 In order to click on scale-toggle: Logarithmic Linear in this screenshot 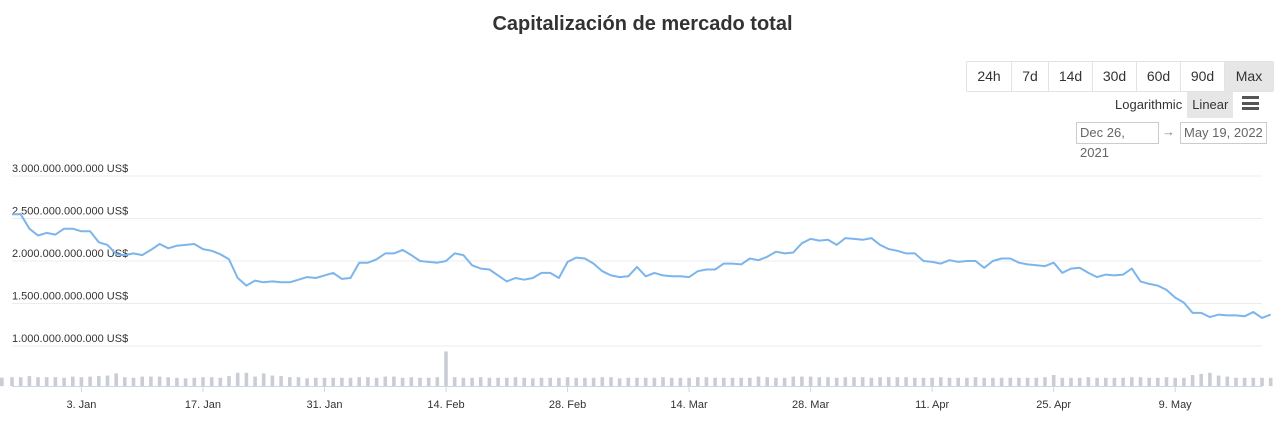, I will do `click(1172, 105)`.